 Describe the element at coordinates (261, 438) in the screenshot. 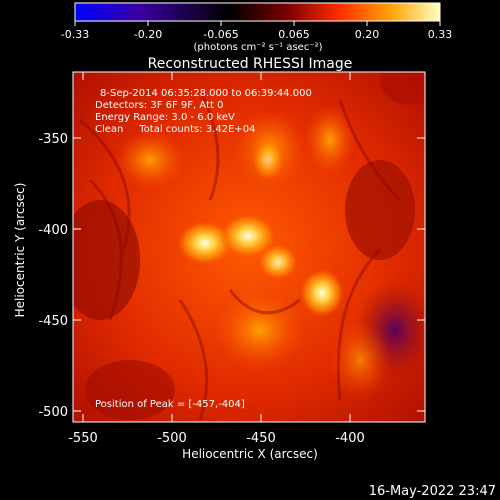

I see `x-tick-label: -450` at that location.